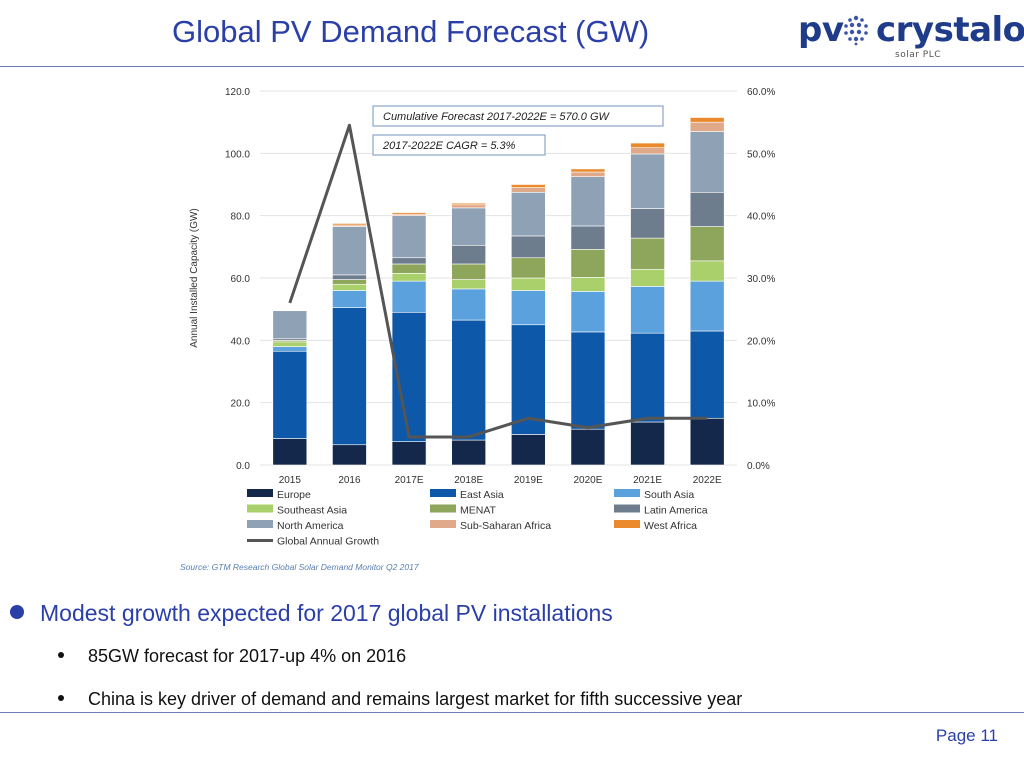  Describe the element at coordinates (966, 735) in the screenshot. I see `page-number: Page 11` at that location.